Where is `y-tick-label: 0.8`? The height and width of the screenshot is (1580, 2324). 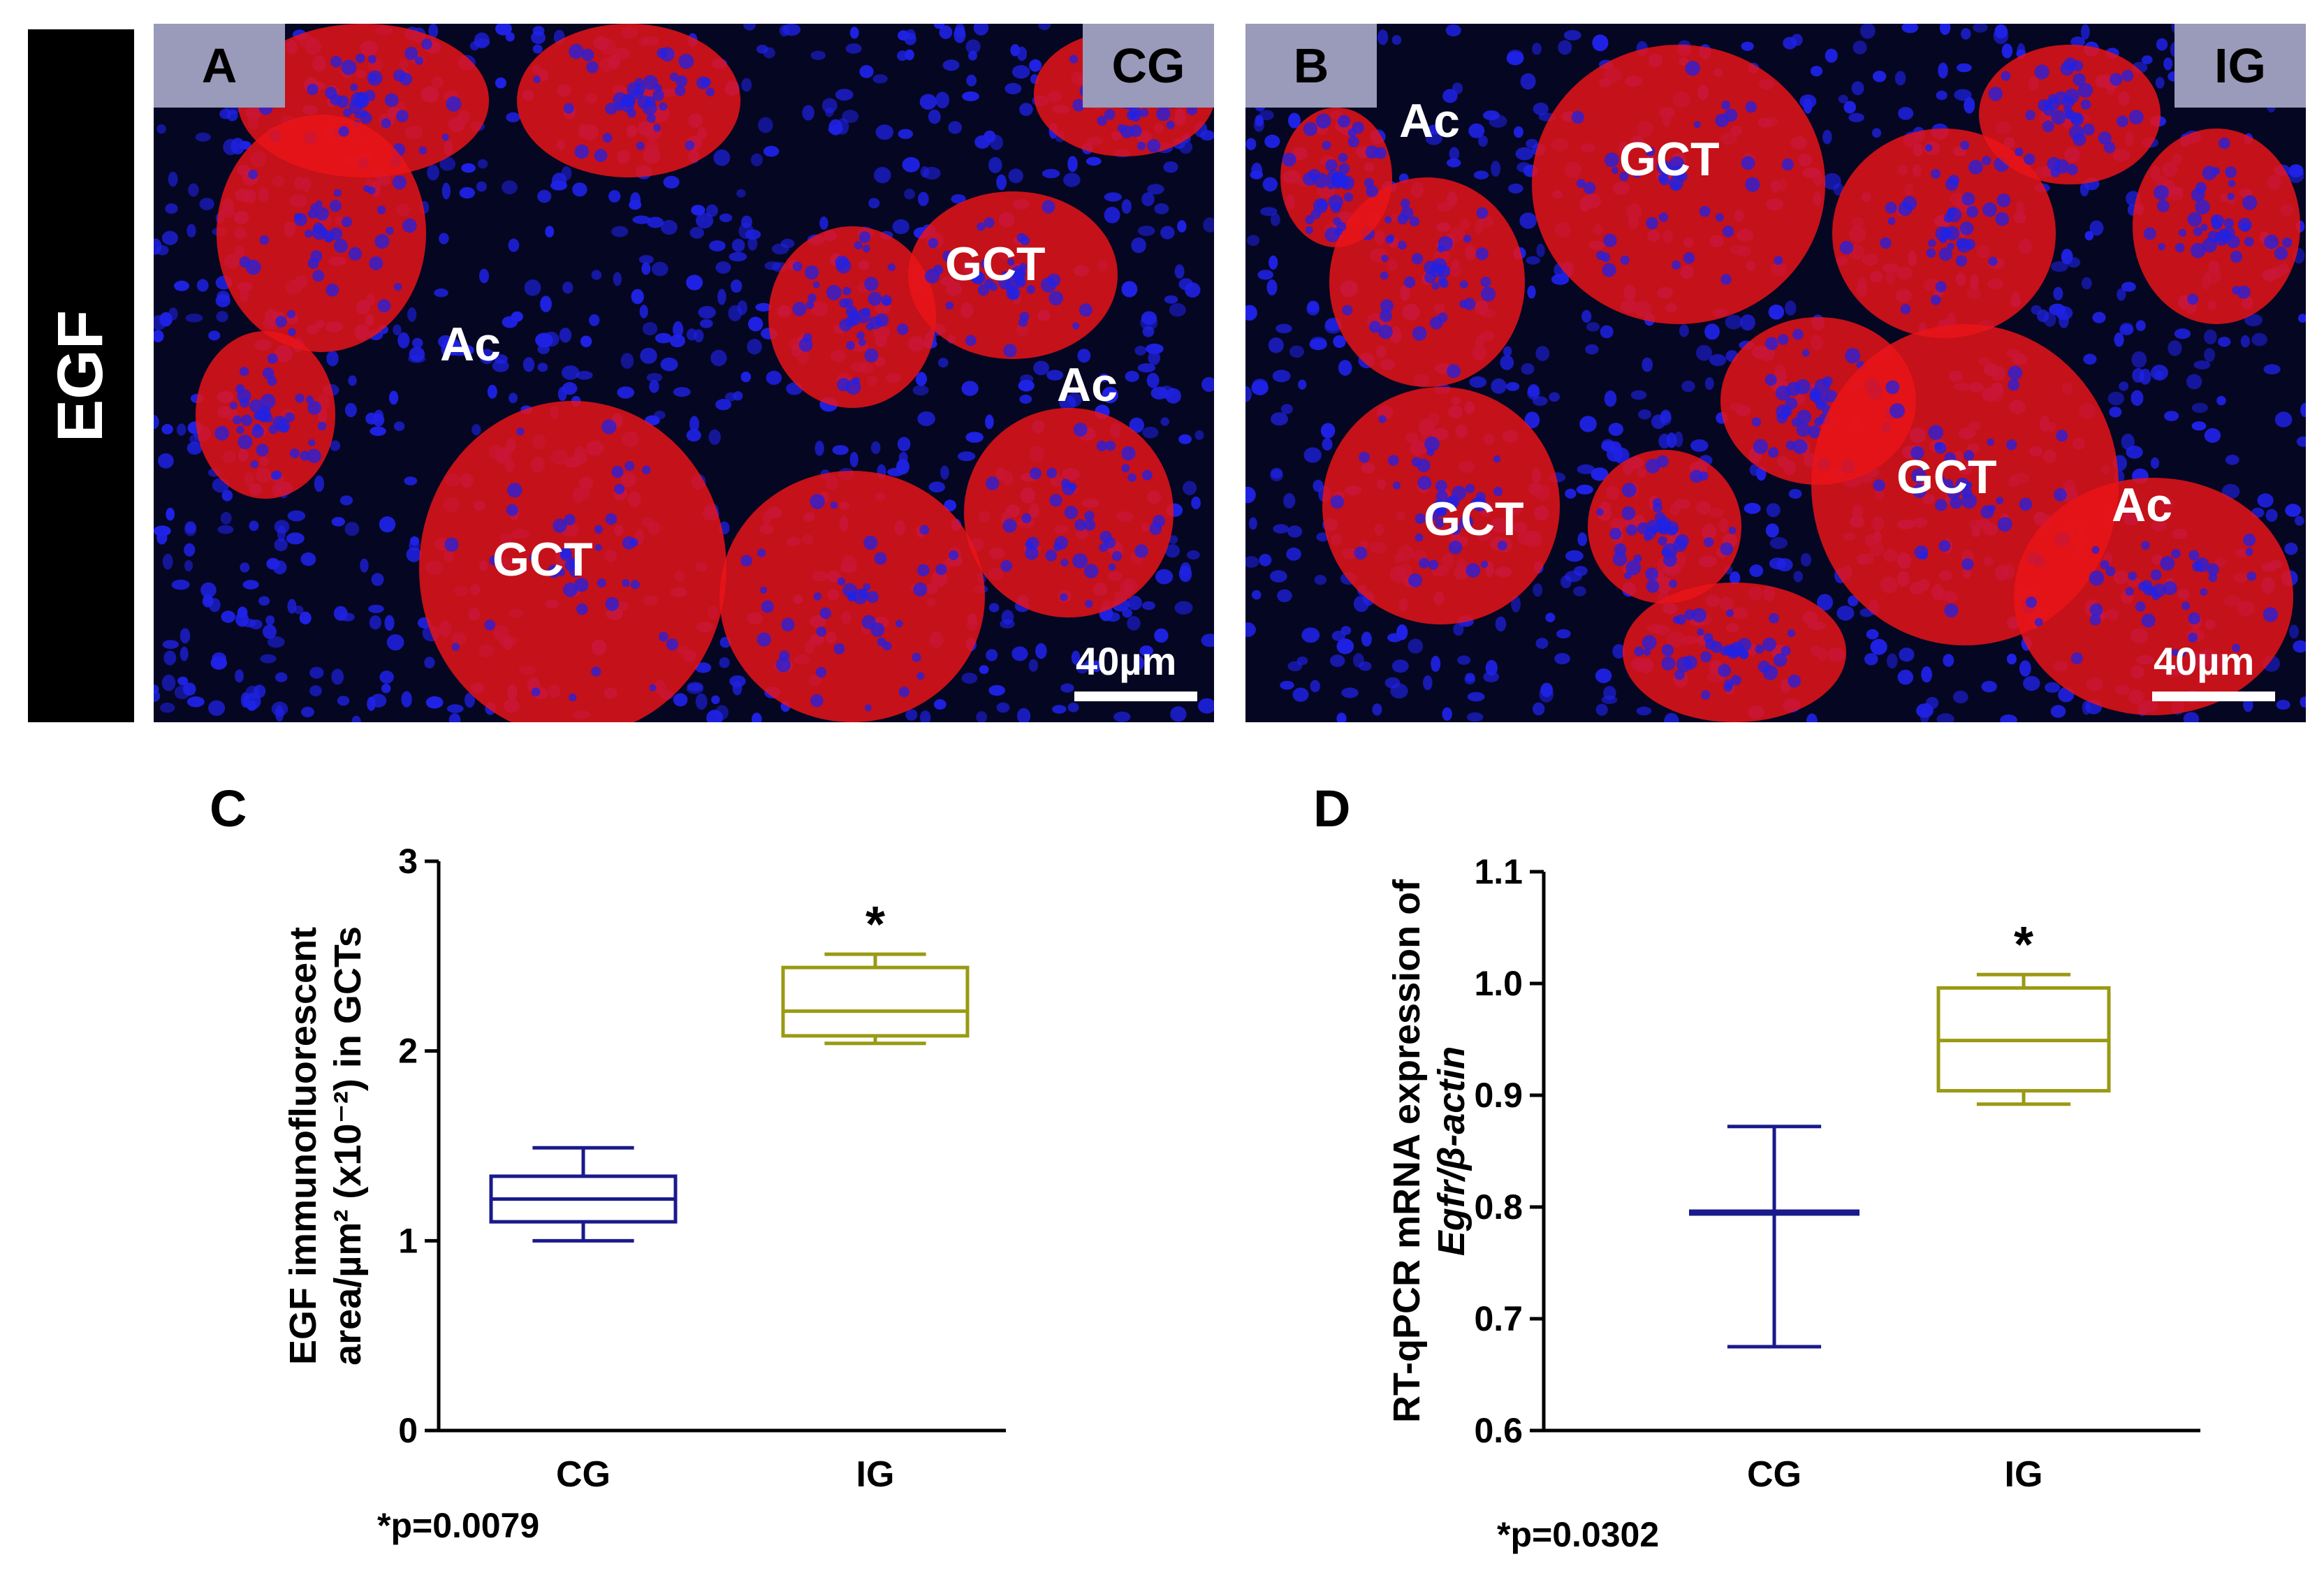
y-tick-label: 0.8 is located at coordinates (1498, 1207).